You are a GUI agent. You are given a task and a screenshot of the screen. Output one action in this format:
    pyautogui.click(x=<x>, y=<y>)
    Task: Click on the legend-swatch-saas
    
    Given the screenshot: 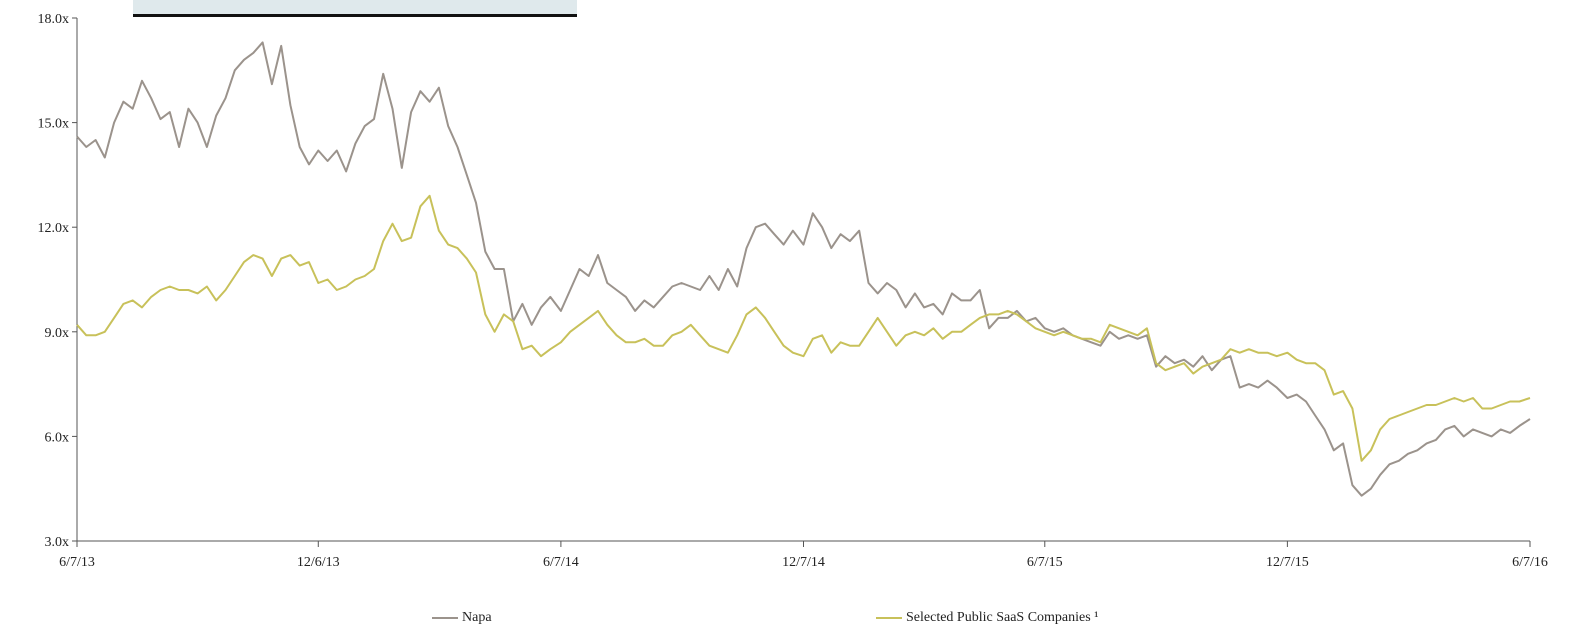 What is the action you would take?
    pyautogui.click(x=889, y=618)
    